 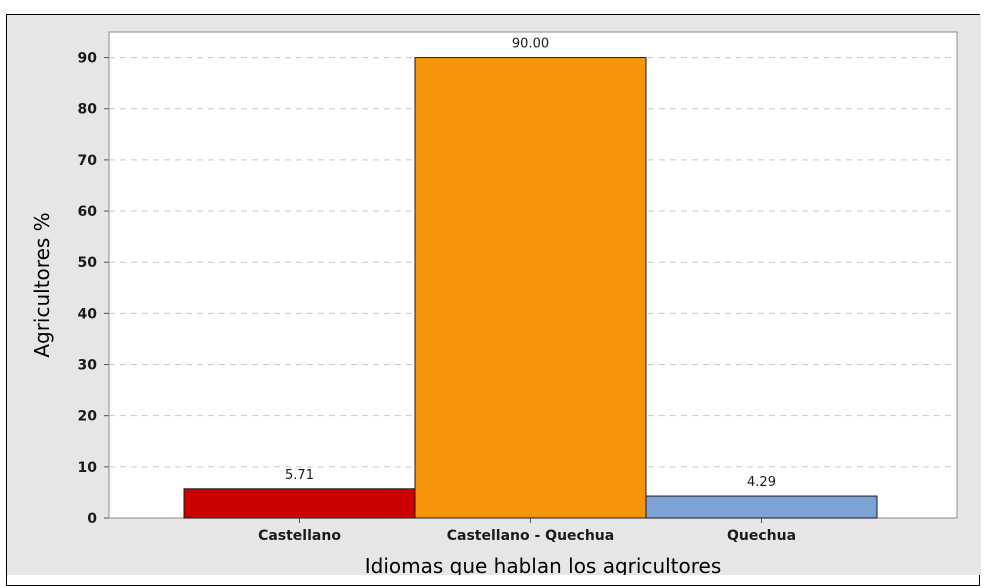 I want to click on data-label: 4.29, so click(x=761, y=482).